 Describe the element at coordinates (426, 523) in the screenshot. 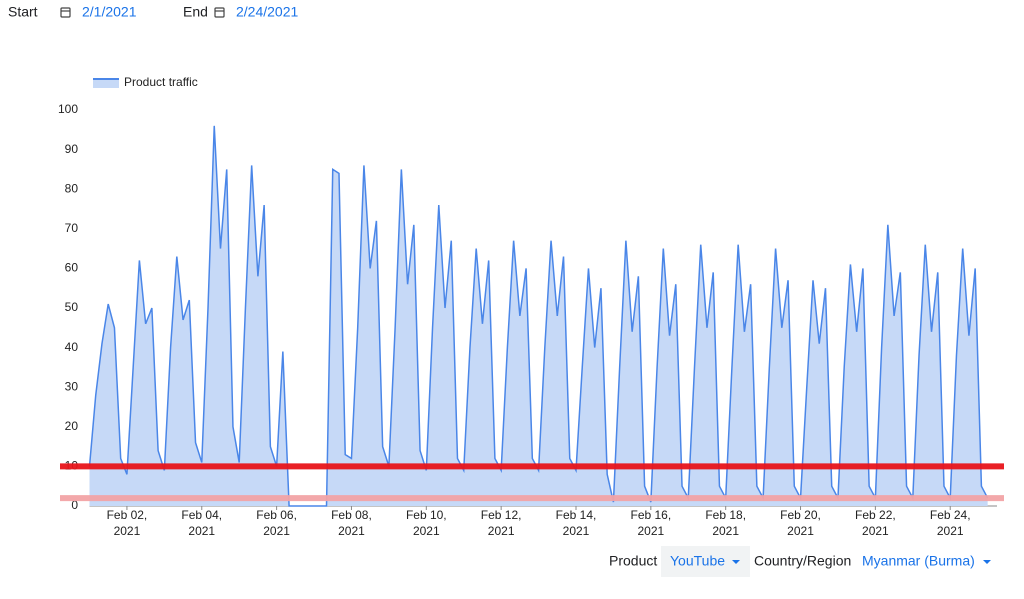

I see `x-tick-label: Feb 10, 2021` at that location.